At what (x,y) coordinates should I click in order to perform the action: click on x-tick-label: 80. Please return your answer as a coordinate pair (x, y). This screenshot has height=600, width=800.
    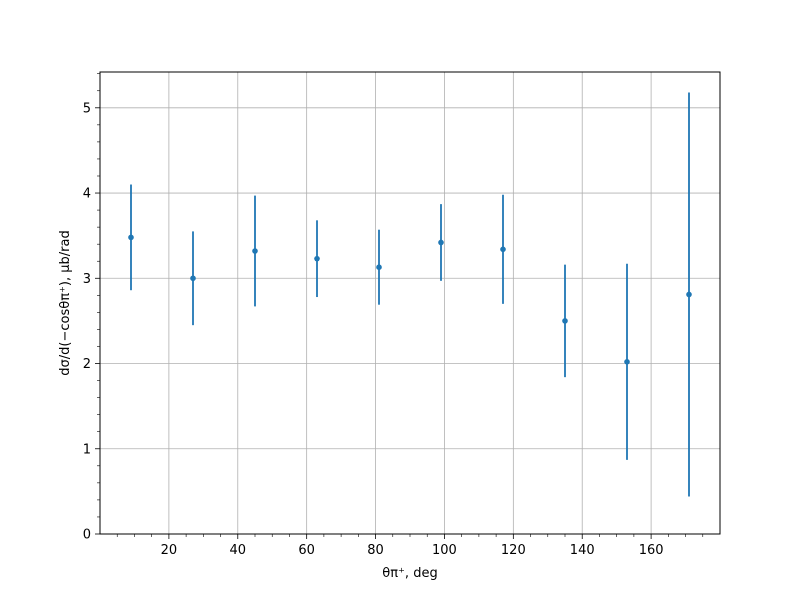
    Looking at the image, I should click on (375, 550).